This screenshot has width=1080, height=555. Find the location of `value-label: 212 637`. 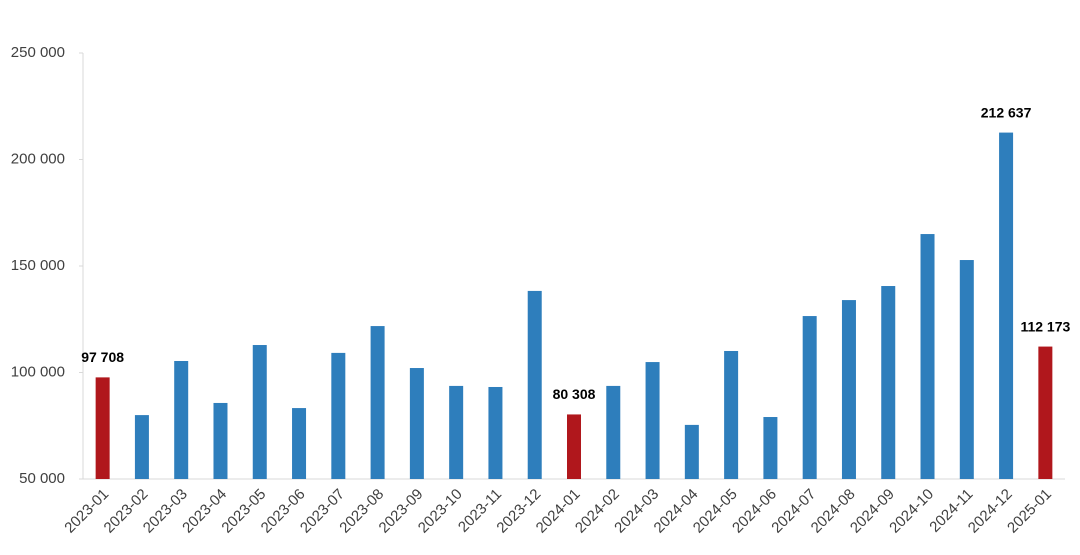

value-label: 212 637 is located at coordinates (1006, 112).